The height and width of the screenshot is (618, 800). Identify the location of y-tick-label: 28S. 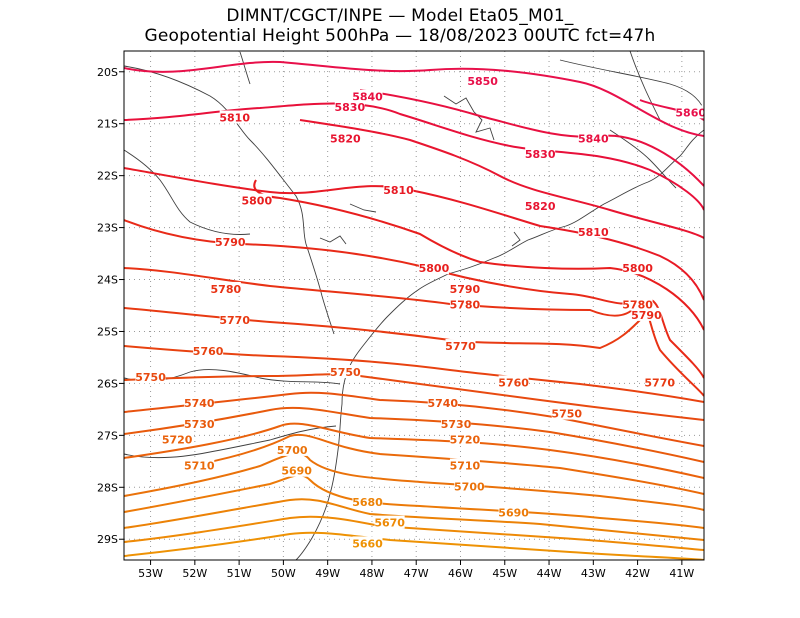
(107, 487).